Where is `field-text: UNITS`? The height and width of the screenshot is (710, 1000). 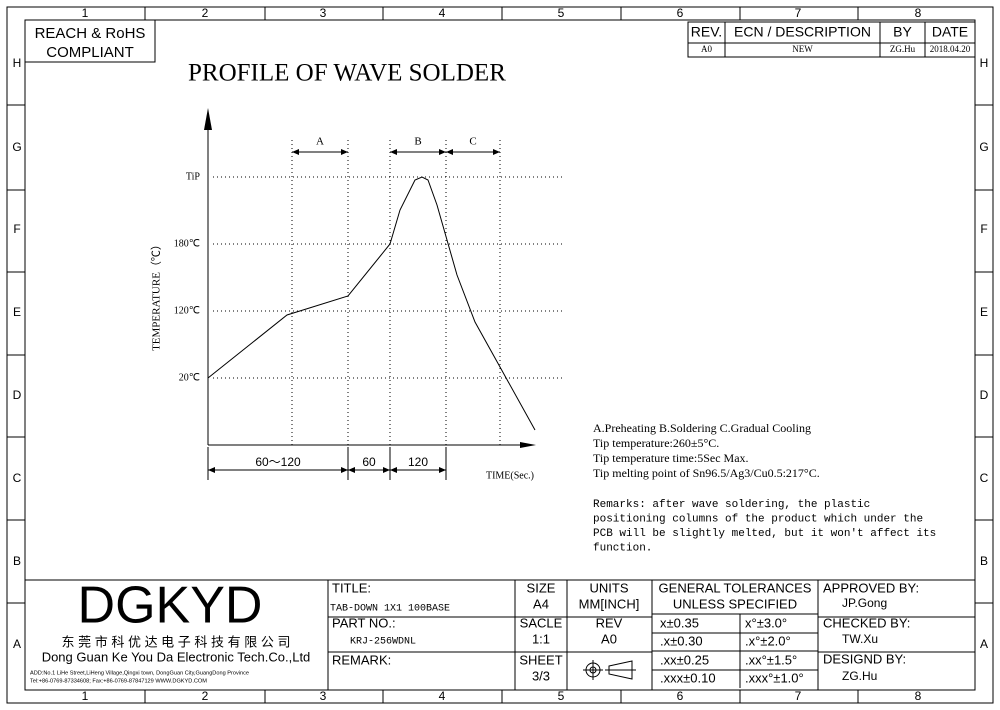
field-text: UNITS is located at coordinates (609, 587).